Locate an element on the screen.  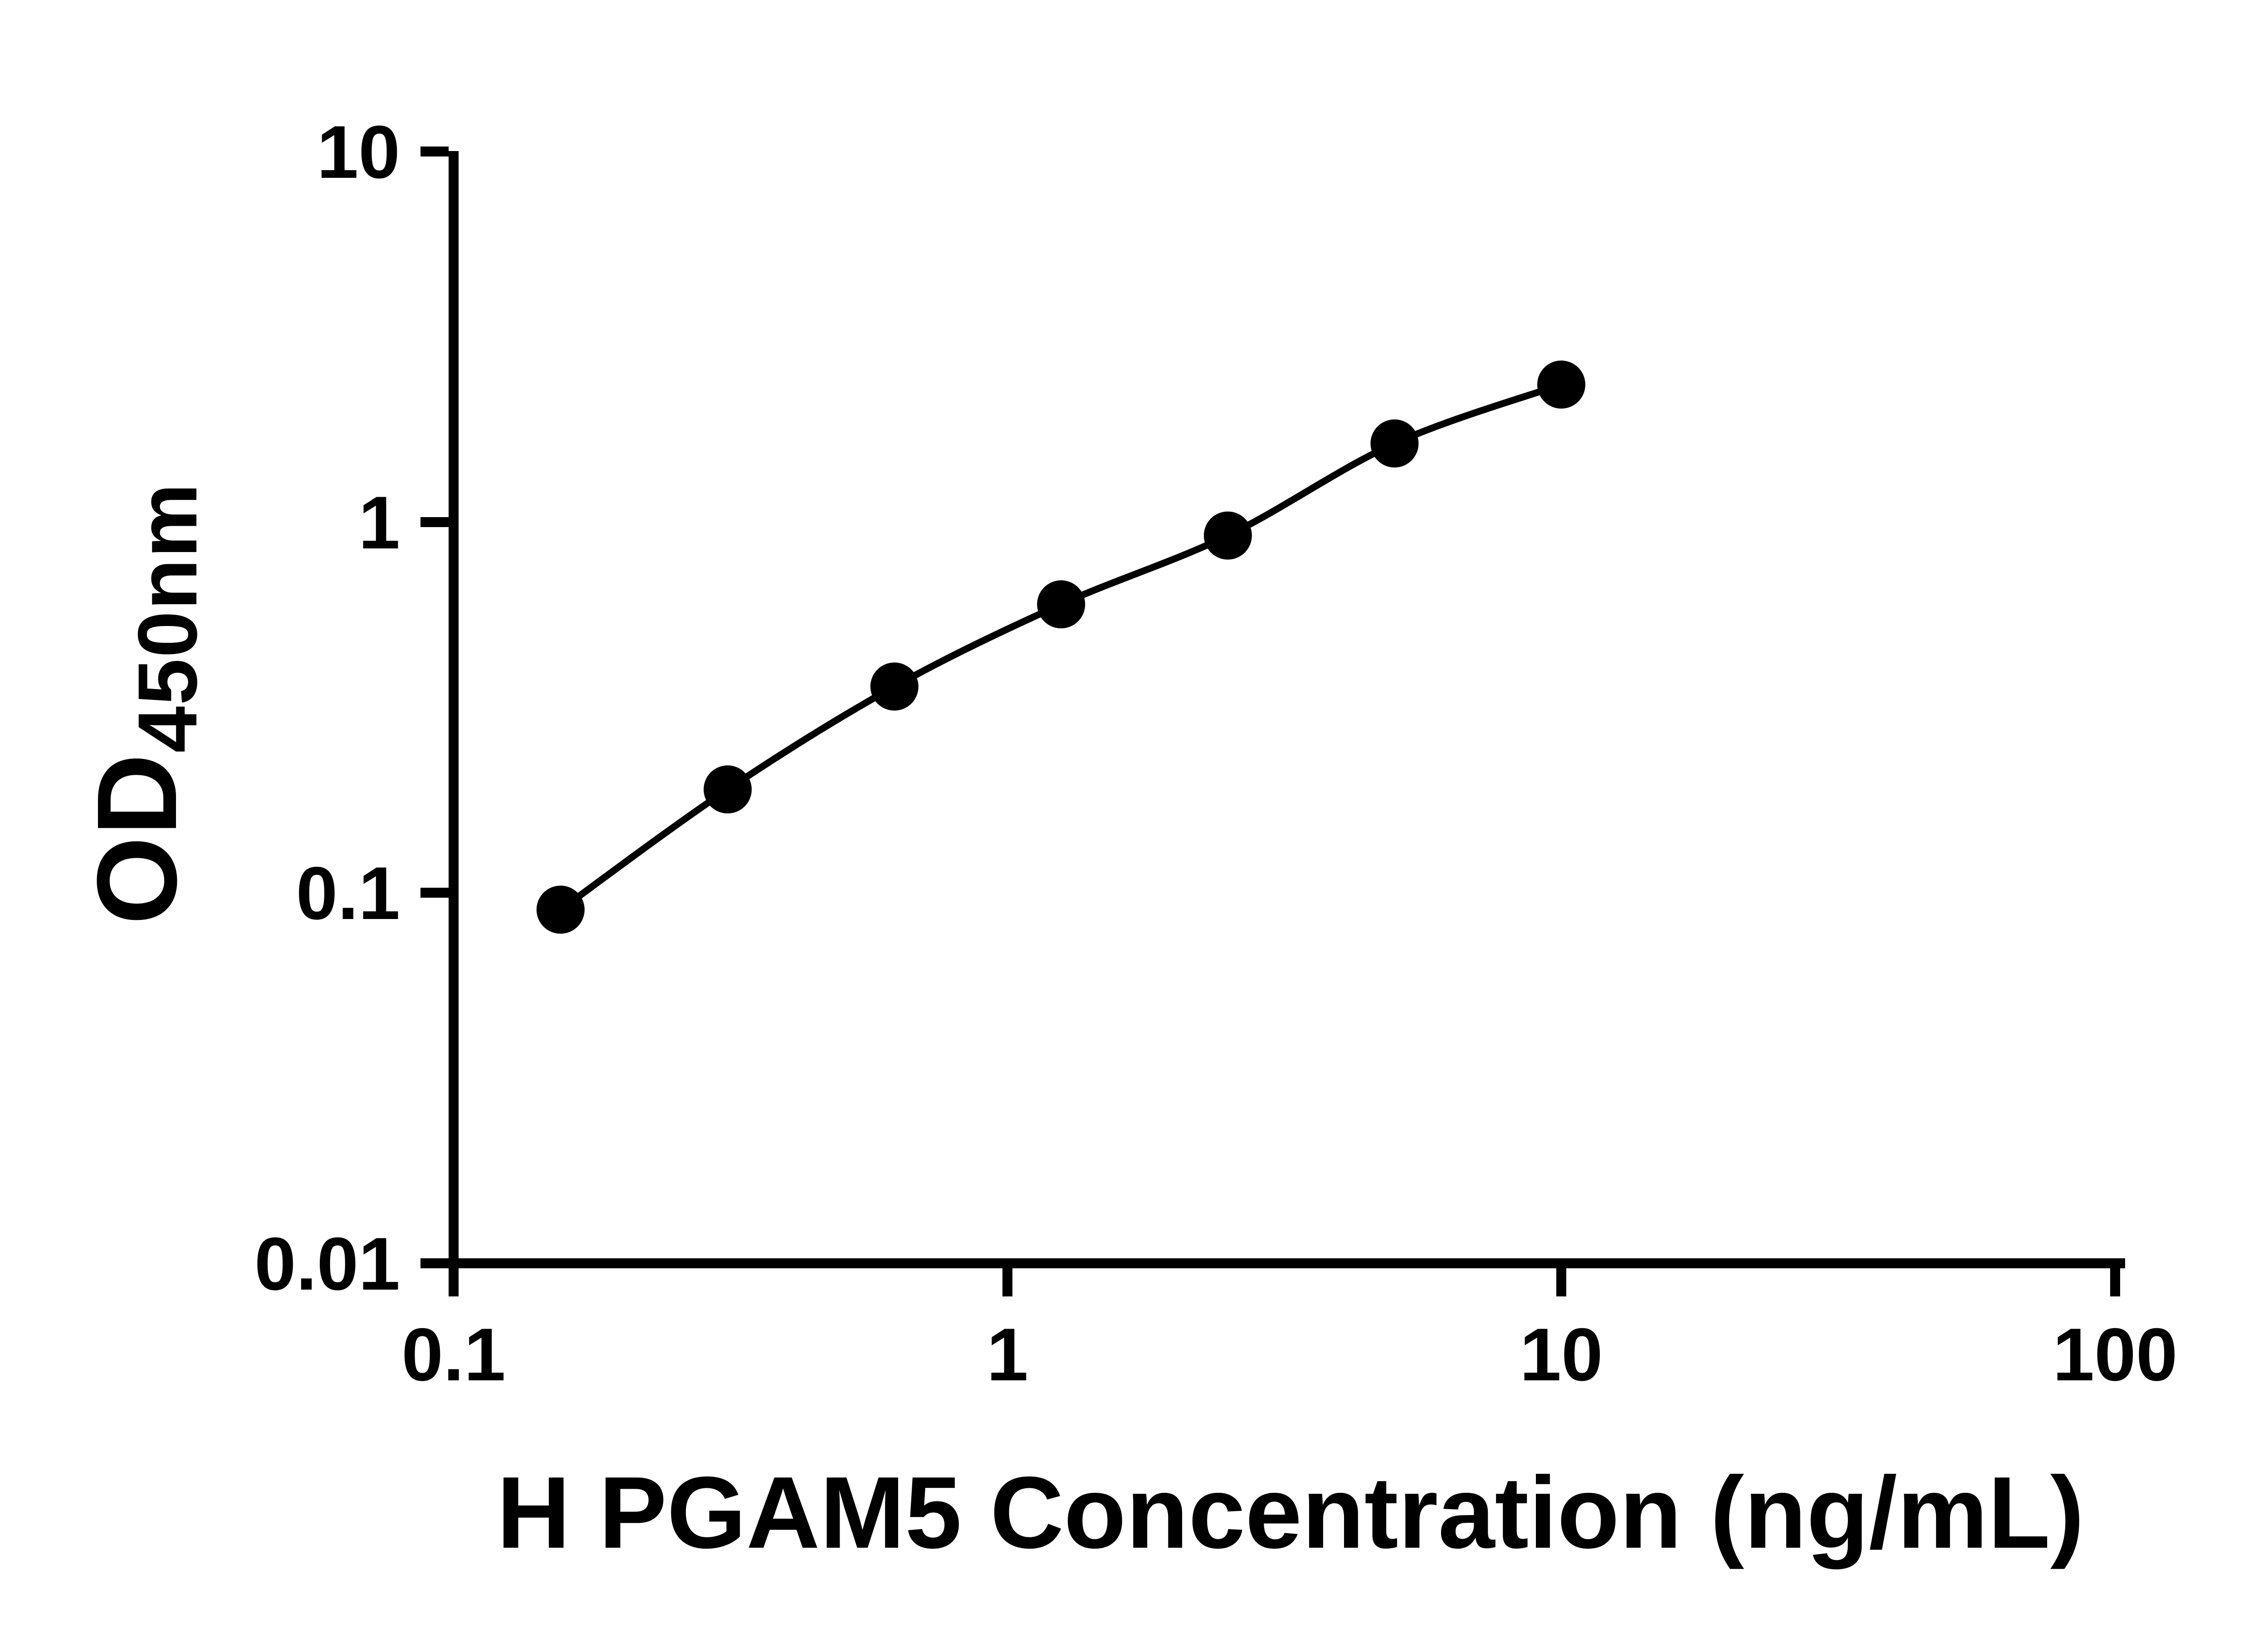
y-tick-label: 0.1 is located at coordinates (348, 893).